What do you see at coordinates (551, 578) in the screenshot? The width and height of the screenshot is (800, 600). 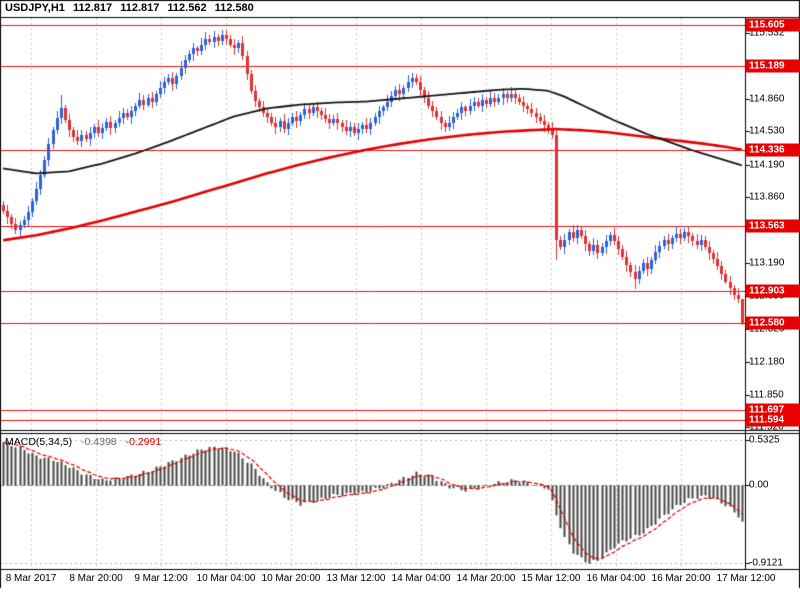 I see `time-axis-label: 15 Mar 12:00` at bounding box center [551, 578].